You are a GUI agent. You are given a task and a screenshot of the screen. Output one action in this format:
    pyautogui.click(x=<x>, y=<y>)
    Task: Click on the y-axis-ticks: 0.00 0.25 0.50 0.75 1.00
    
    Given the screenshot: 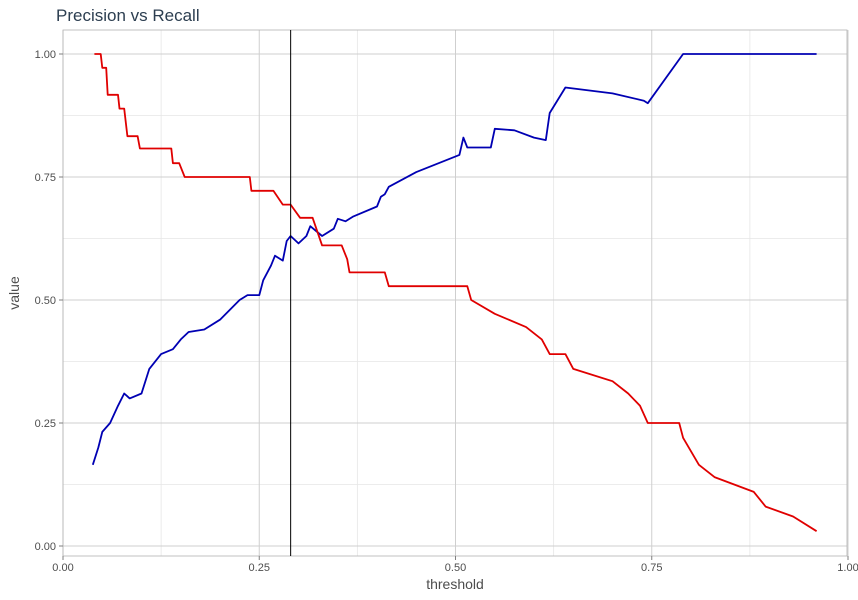 What is the action you would take?
    pyautogui.click(x=49, y=301)
    